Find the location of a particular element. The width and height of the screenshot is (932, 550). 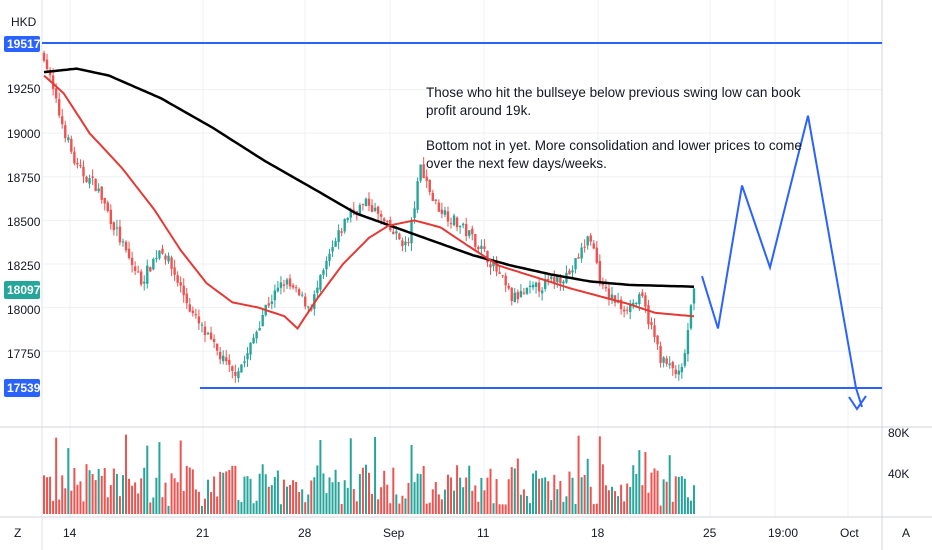

time-tick: 28 is located at coordinates (305, 533).